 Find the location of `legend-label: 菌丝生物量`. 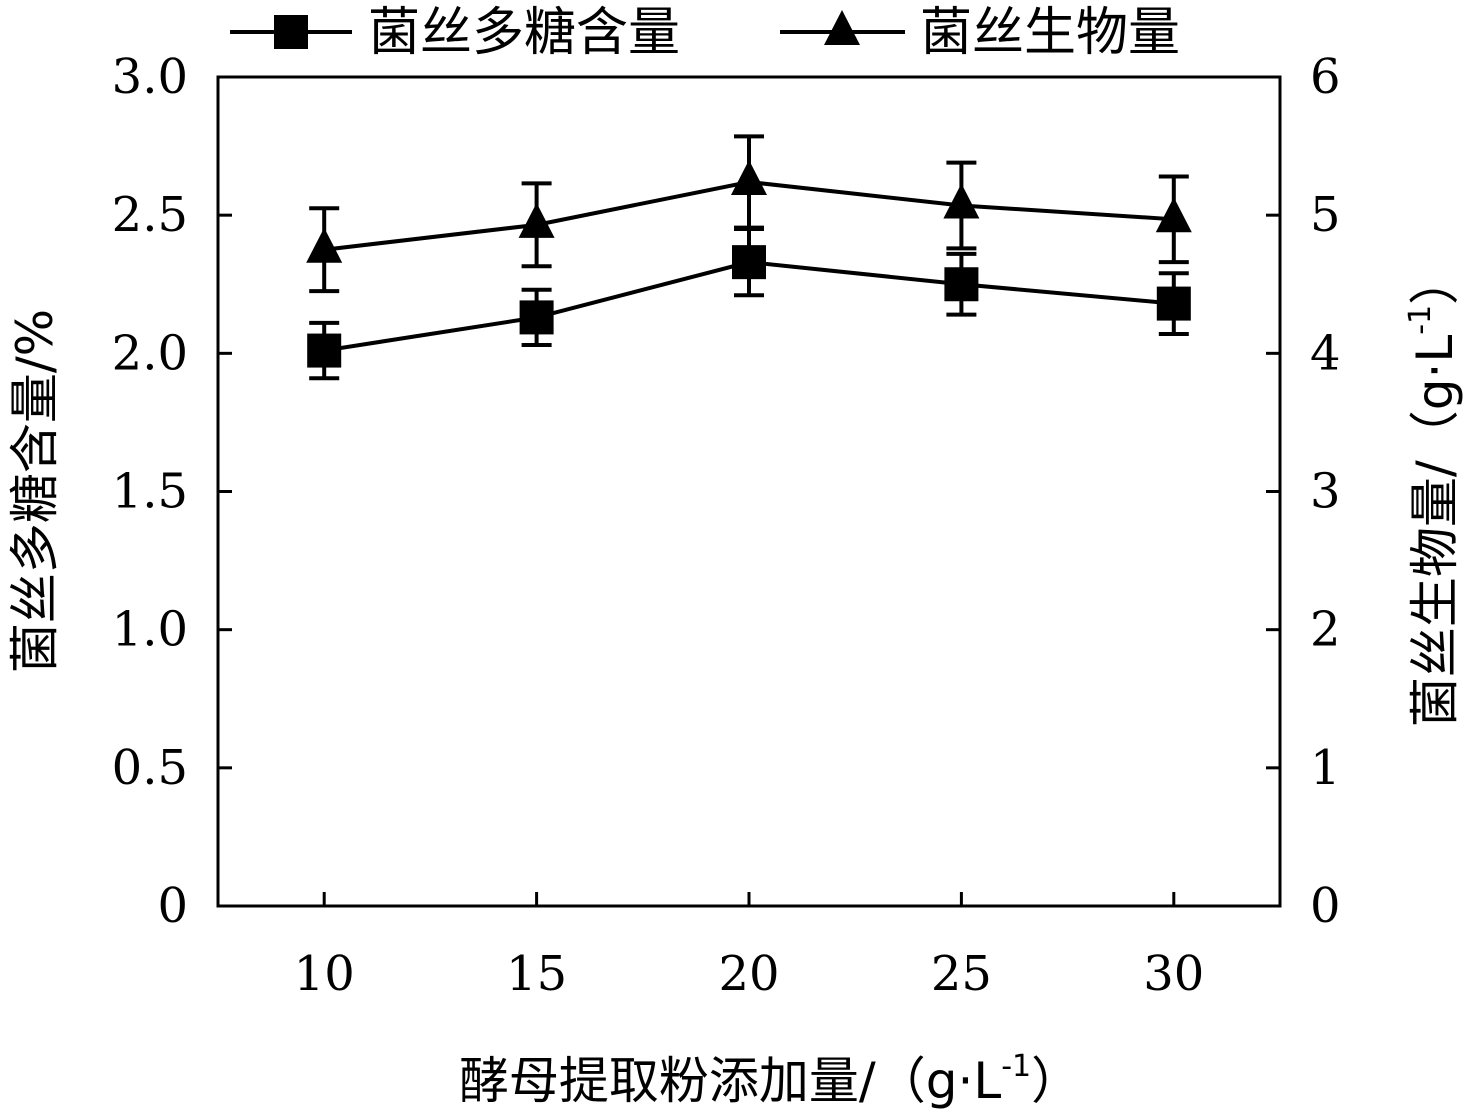

legend-label: 菌丝生物量 is located at coordinates (1050, 33).